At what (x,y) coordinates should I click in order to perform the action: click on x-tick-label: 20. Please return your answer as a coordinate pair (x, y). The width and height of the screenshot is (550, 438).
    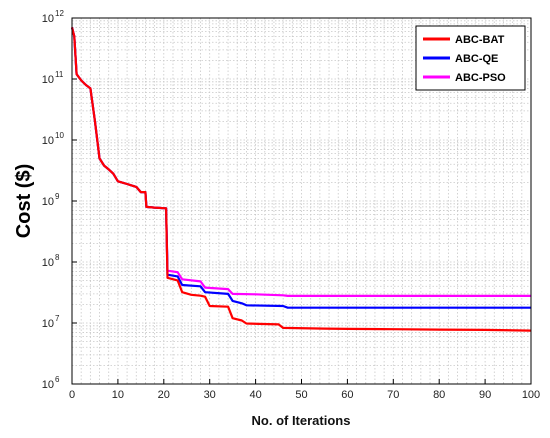
    Looking at the image, I should click on (164, 395).